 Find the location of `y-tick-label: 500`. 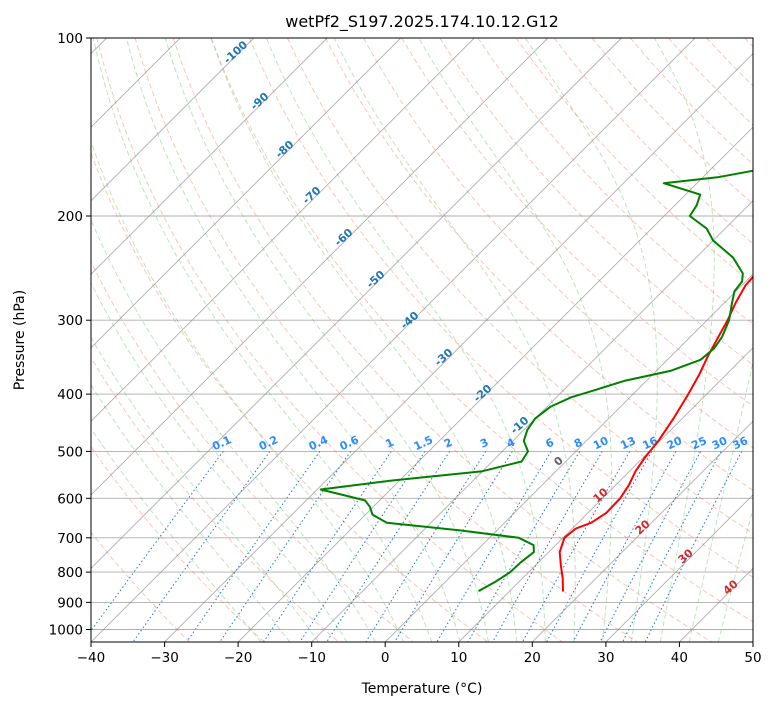

y-tick-label: 500 is located at coordinates (70, 452).